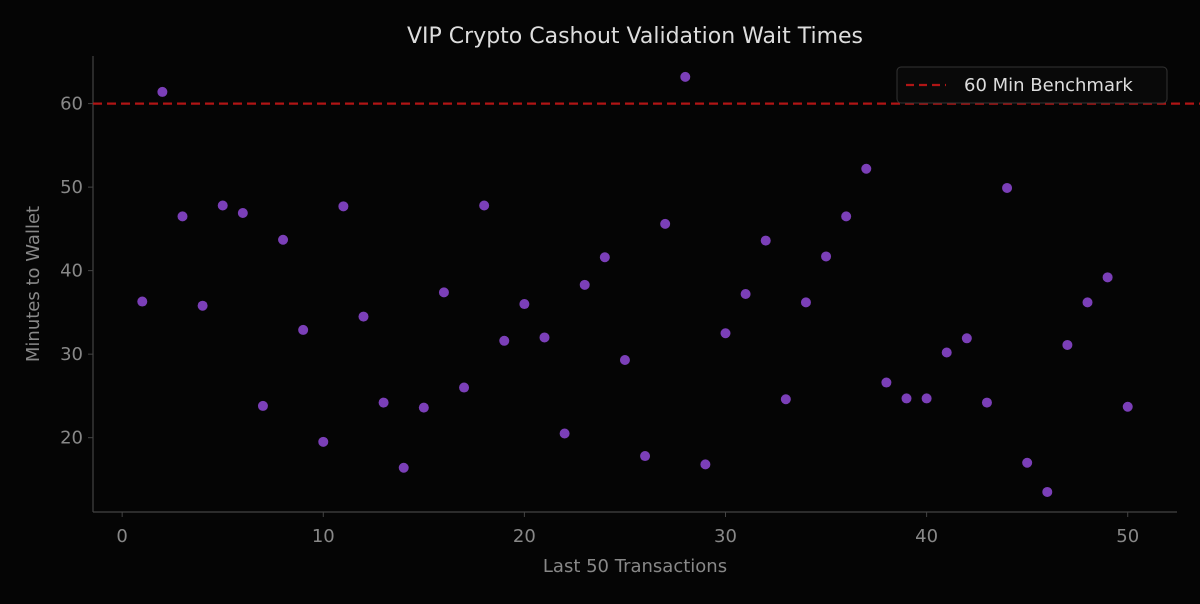 Image resolution: width=1200 pixels, height=604 pixels. Describe the element at coordinates (323, 536) in the screenshot. I see `x-tick-label: 10` at that location.